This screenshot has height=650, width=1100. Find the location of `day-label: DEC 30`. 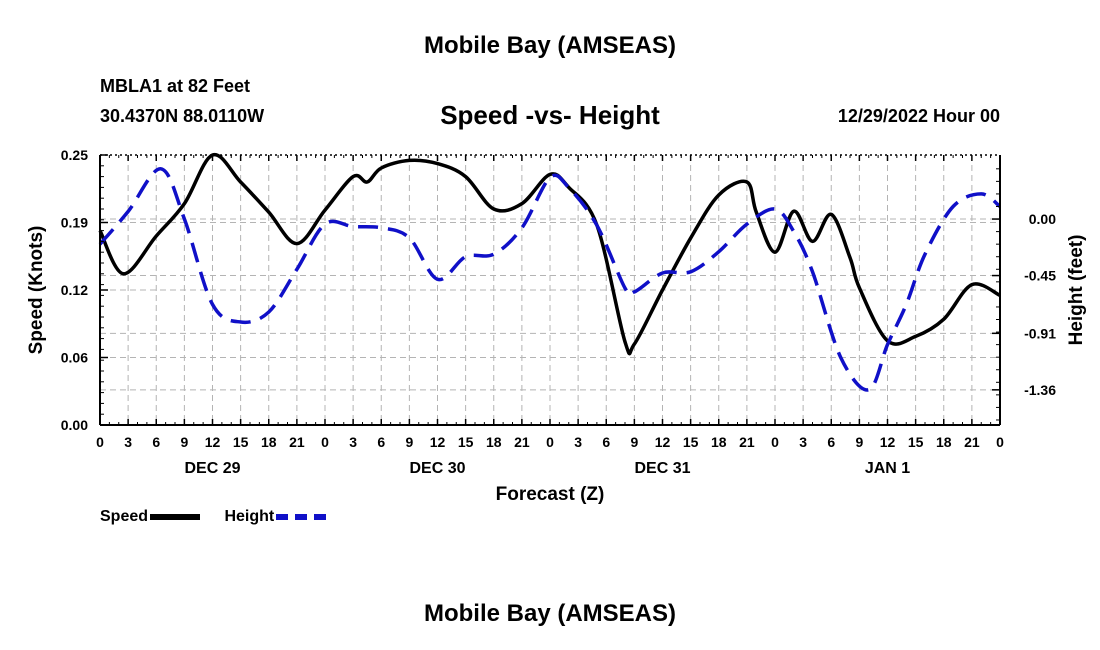

day-label: DEC 30 is located at coordinates (437, 468).